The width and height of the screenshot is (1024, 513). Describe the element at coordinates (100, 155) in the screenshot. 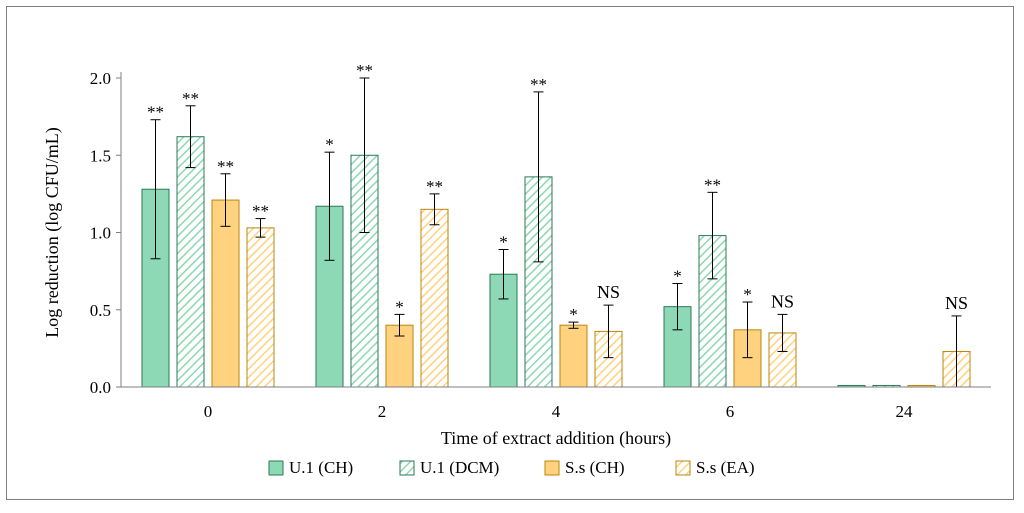

I see `y-tick-label: 1.5` at that location.